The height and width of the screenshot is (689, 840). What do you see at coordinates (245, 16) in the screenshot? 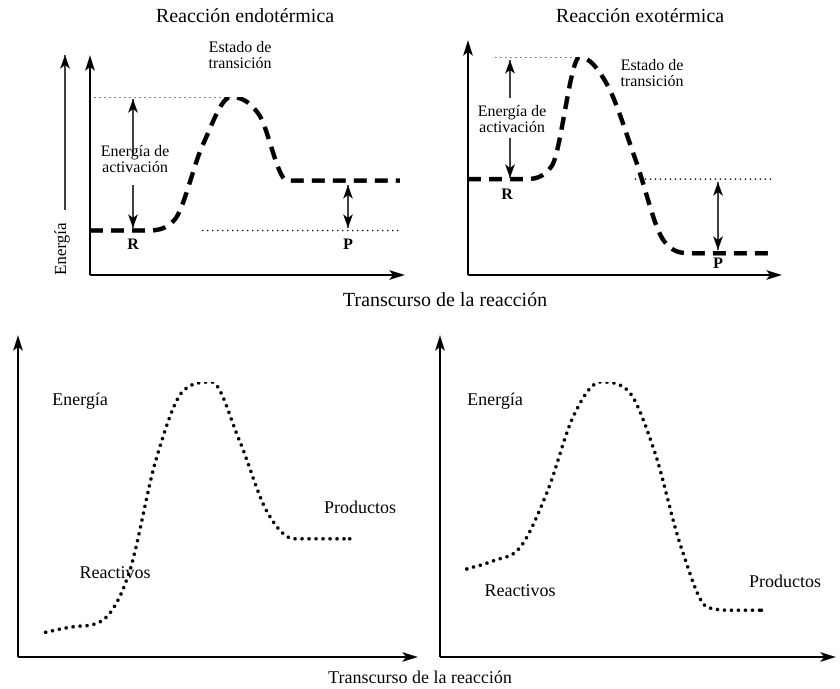
I see `chart-title: Reacción endotérmica` at bounding box center [245, 16].